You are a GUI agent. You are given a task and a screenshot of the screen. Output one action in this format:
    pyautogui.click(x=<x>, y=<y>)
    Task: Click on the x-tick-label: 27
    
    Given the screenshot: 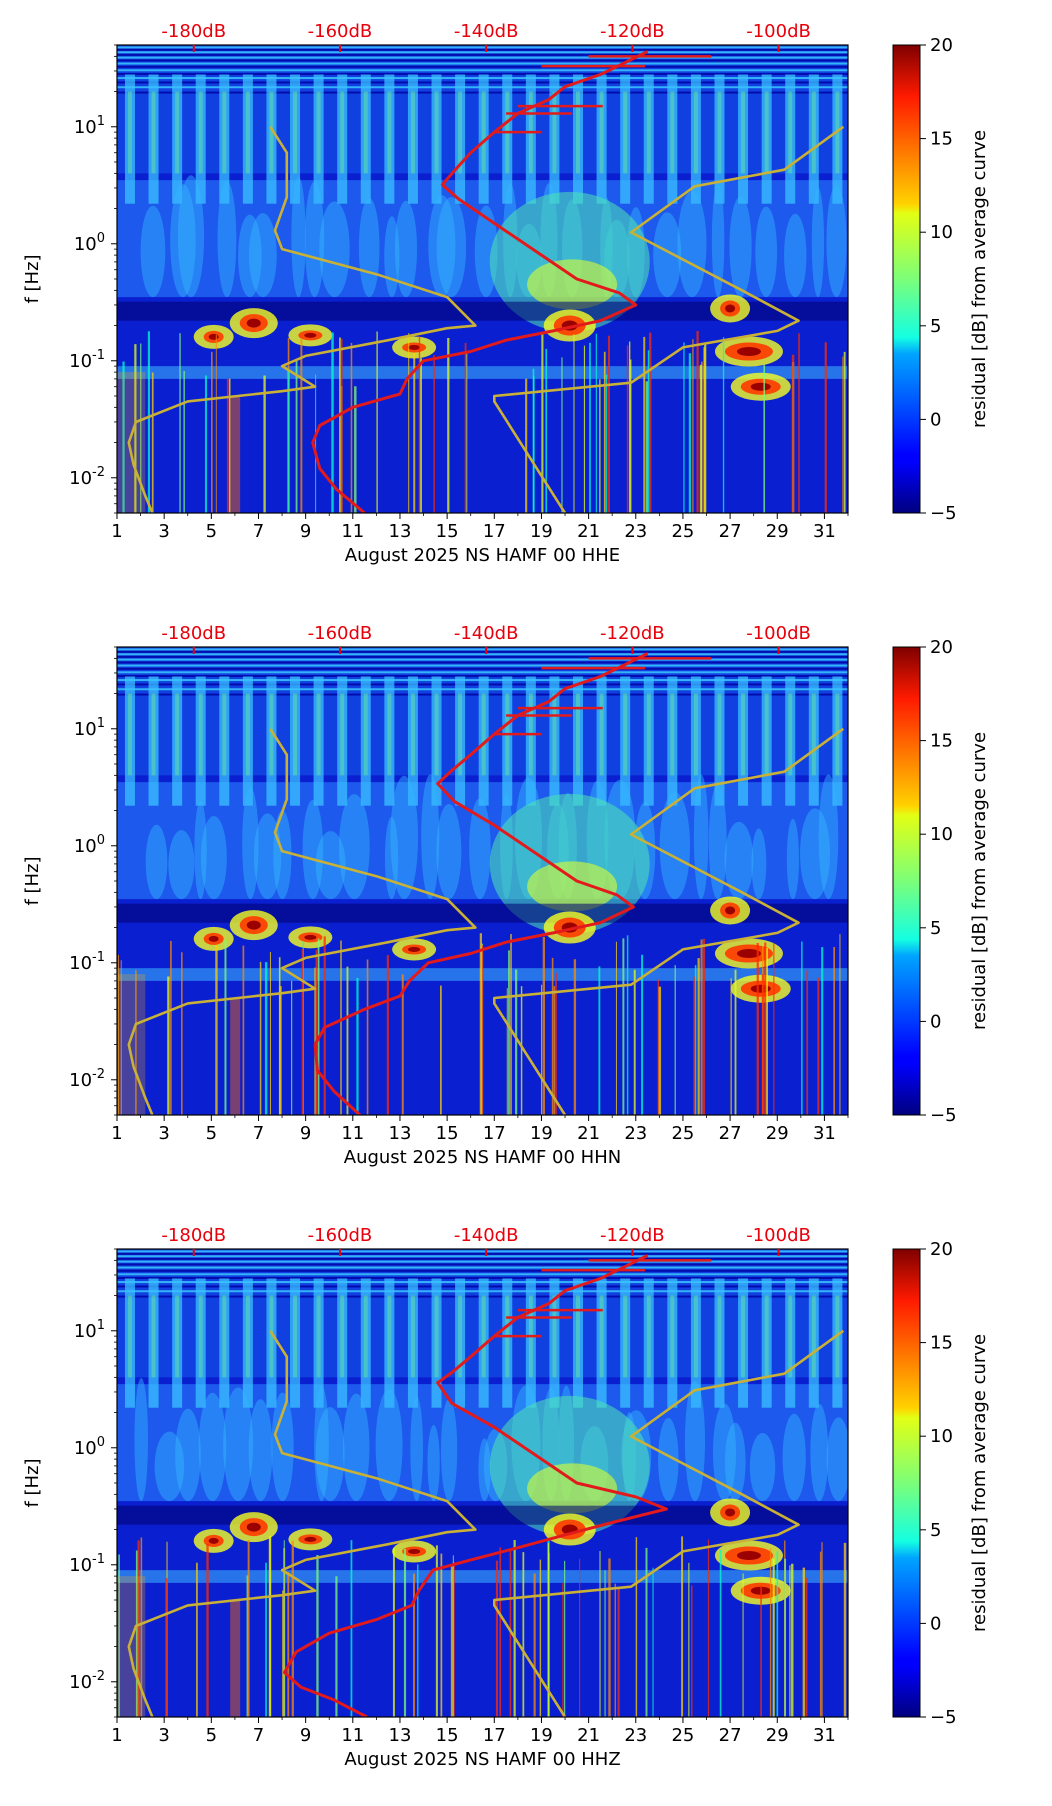 What is the action you would take?
    pyautogui.click(x=730, y=1735)
    